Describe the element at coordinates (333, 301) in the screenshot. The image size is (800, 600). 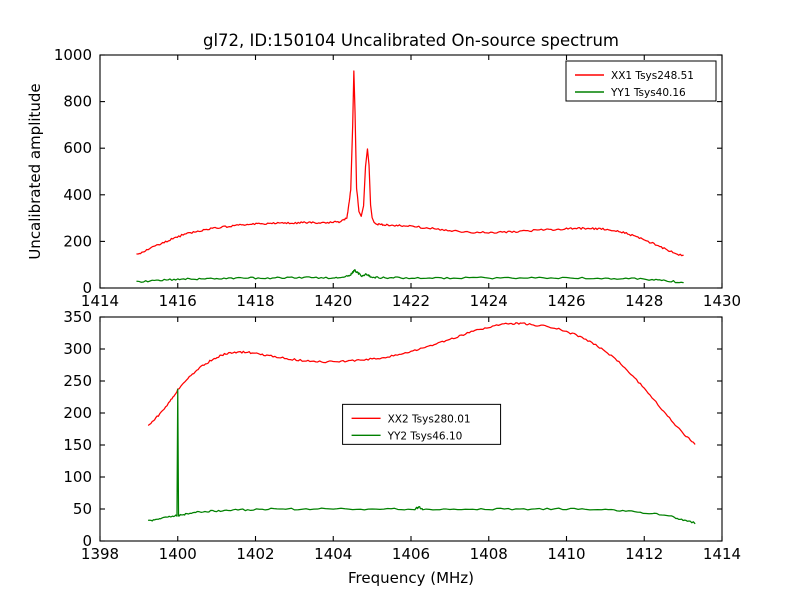
I see `xtick-label: 1420` at that location.